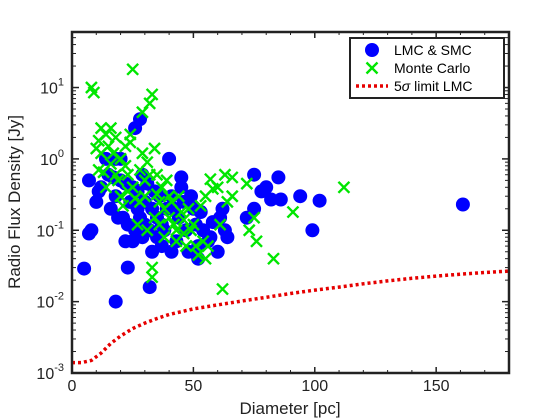 The width and height of the screenshot is (560, 420). Describe the element at coordinates (432, 68) in the screenshot. I see `legend-label: Monte Carlo` at that location.